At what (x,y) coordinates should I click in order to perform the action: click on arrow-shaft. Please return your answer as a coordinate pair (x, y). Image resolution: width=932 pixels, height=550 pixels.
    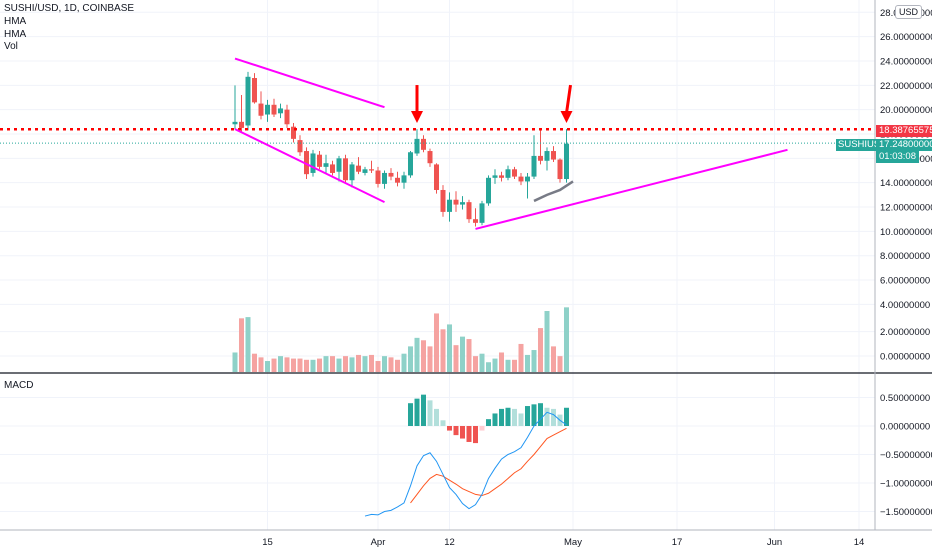
    Looking at the image, I should click on (568, 99).